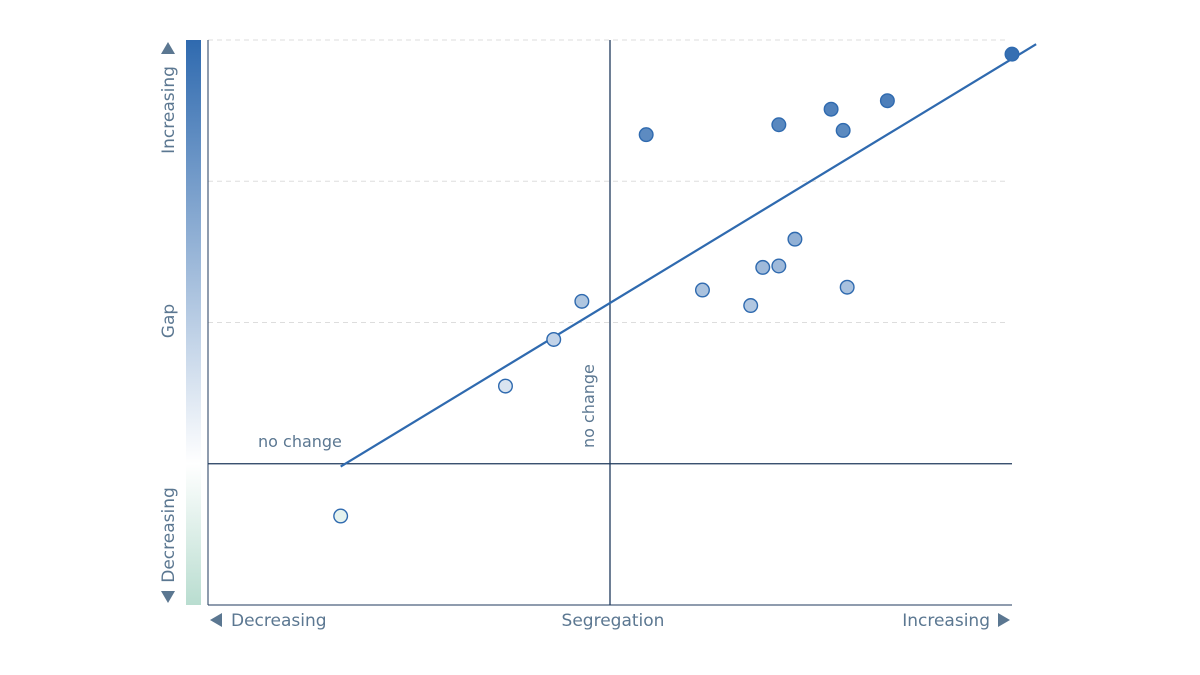 Image resolution: width=1200 pixels, height=675 pixels. Describe the element at coordinates (300, 441) in the screenshot. I see `horizontal-no-change-label: no change` at that location.